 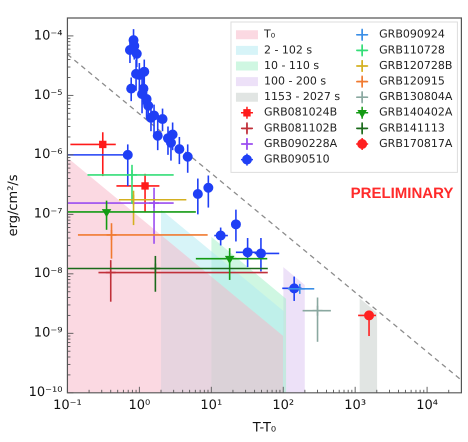 What do you see at coordinates (48, 36) in the screenshot?
I see `y-tick-label: 10⁻⁴` at bounding box center [48, 36].